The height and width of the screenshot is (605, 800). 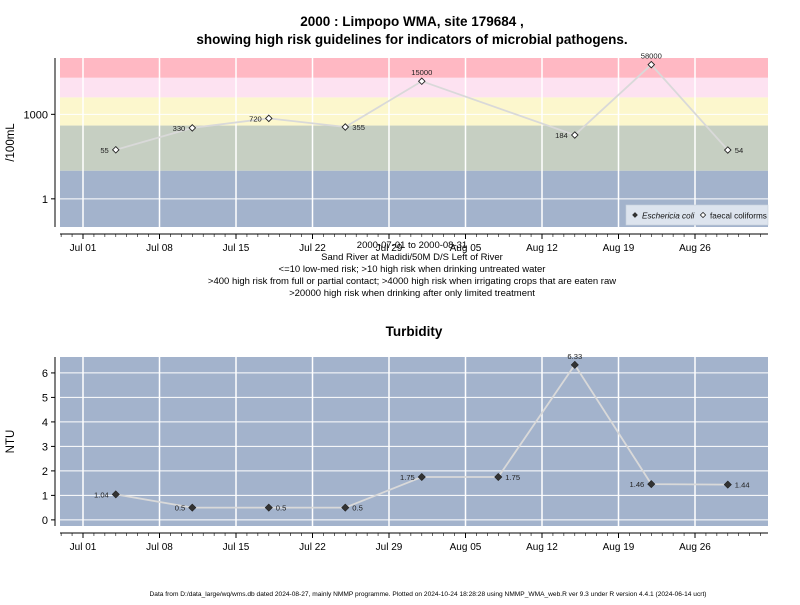 What do you see at coordinates (104, 150) in the screenshot?
I see `data-label: 55` at bounding box center [104, 150].